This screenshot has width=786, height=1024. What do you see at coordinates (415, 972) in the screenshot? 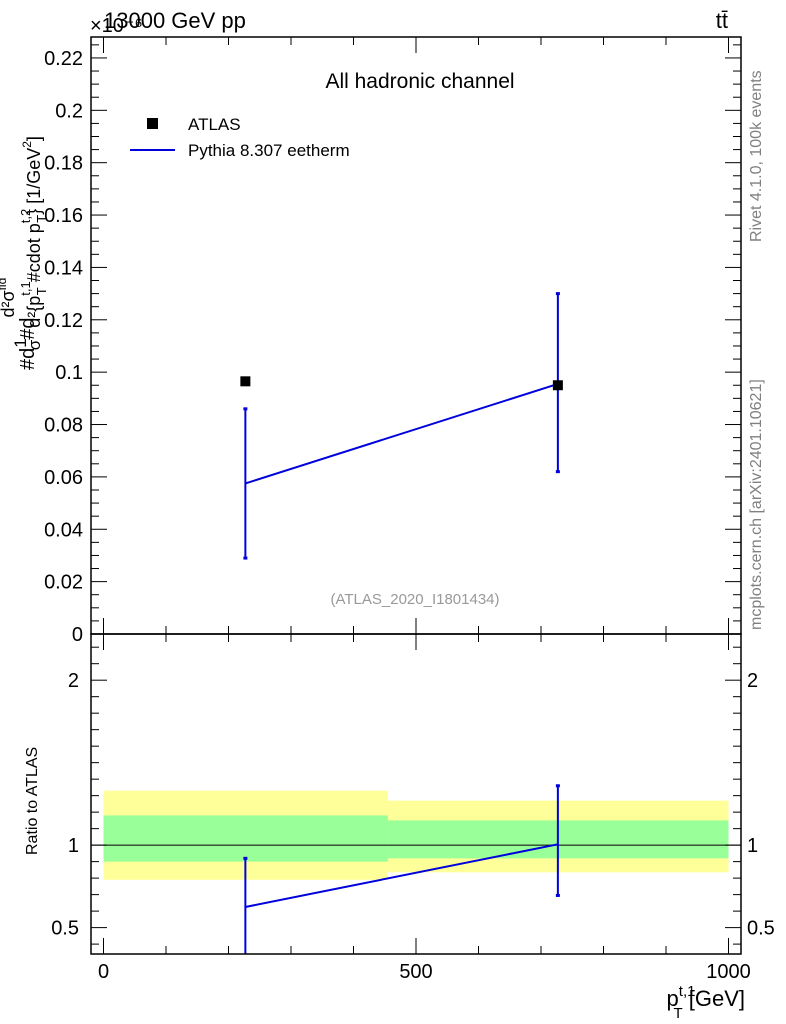
I see `x-tick-label: 500` at bounding box center [415, 972].